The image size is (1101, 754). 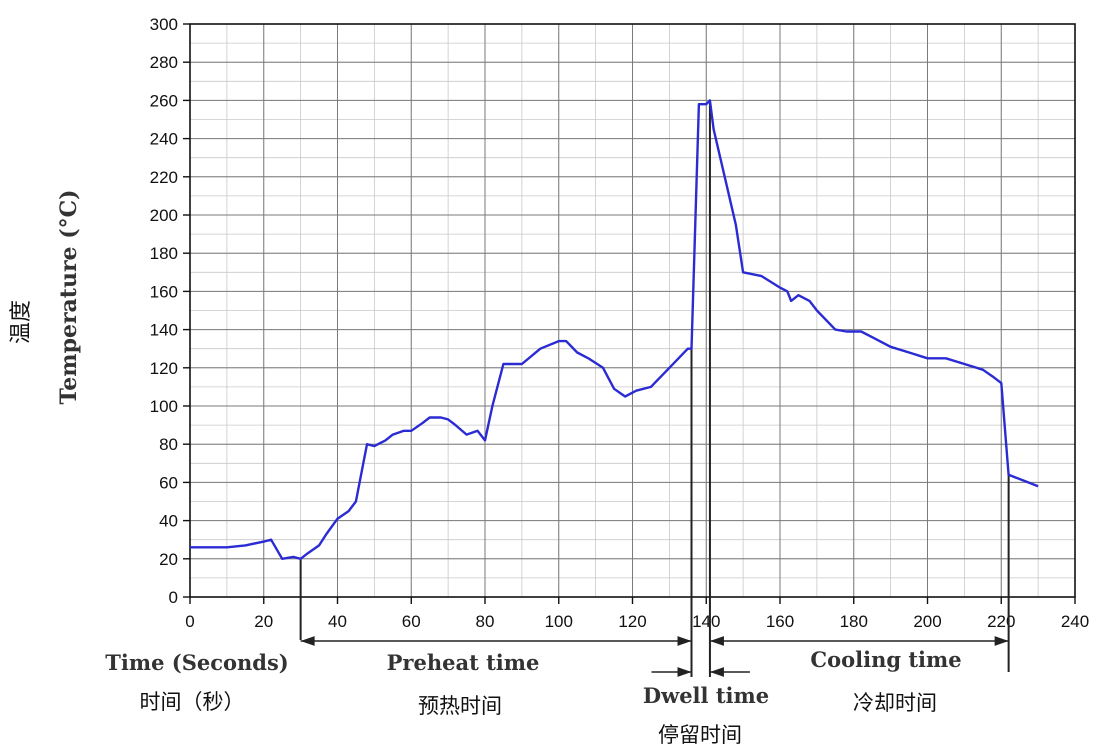 What do you see at coordinates (192, 702) in the screenshot?
I see `x-axis-label-cn: 时间（秒）` at bounding box center [192, 702].